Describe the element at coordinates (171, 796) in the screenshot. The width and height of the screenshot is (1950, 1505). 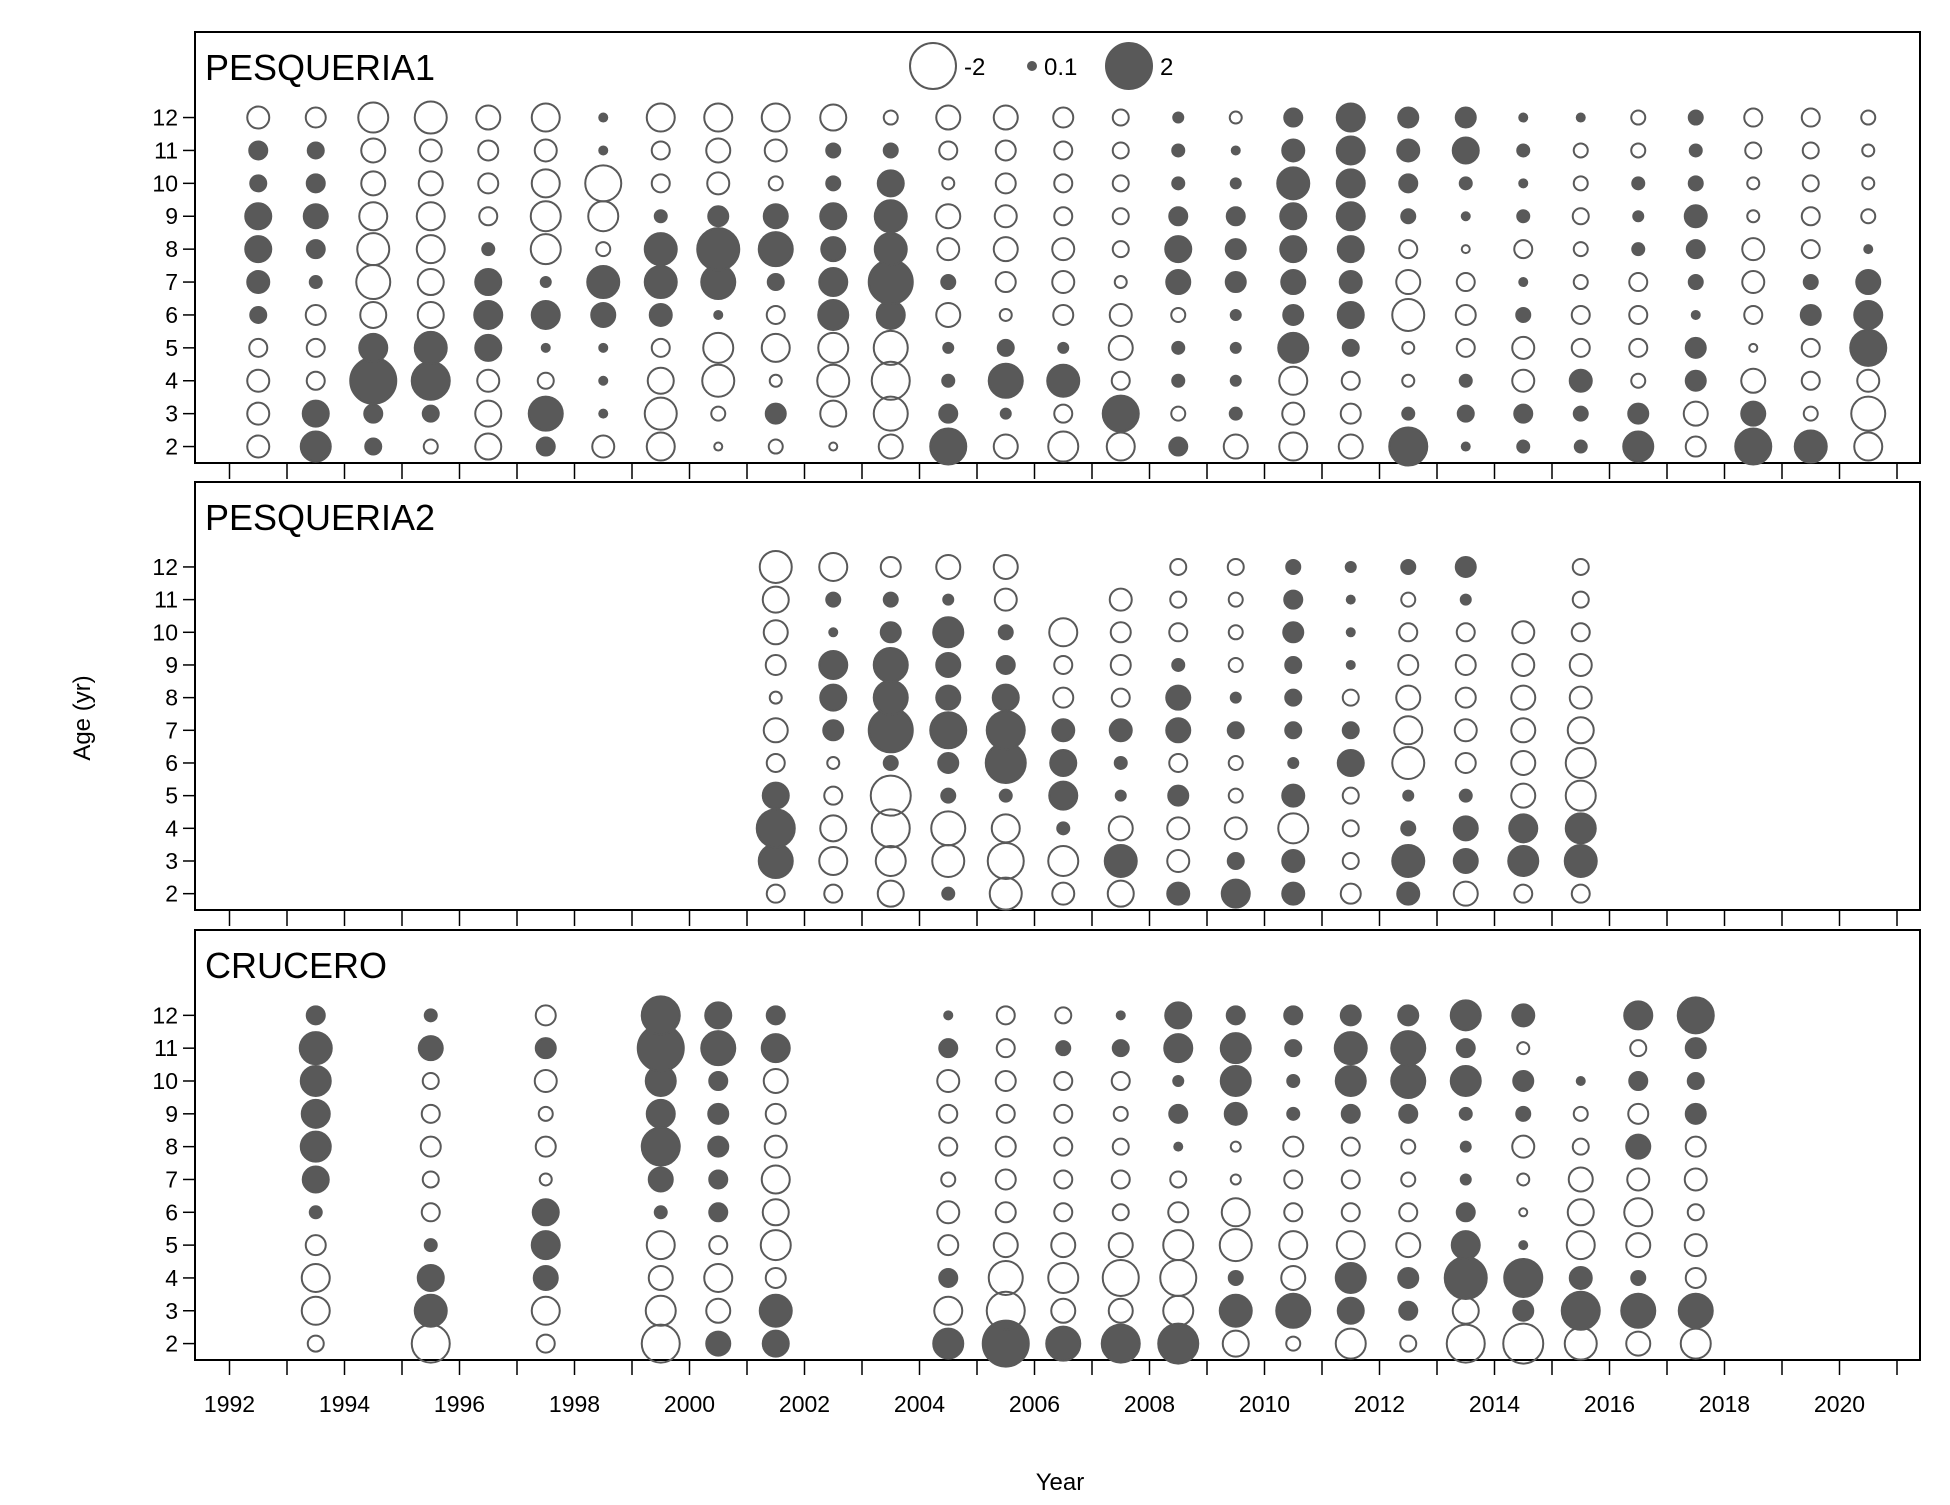
I see `y-tick-label: 5` at that location.